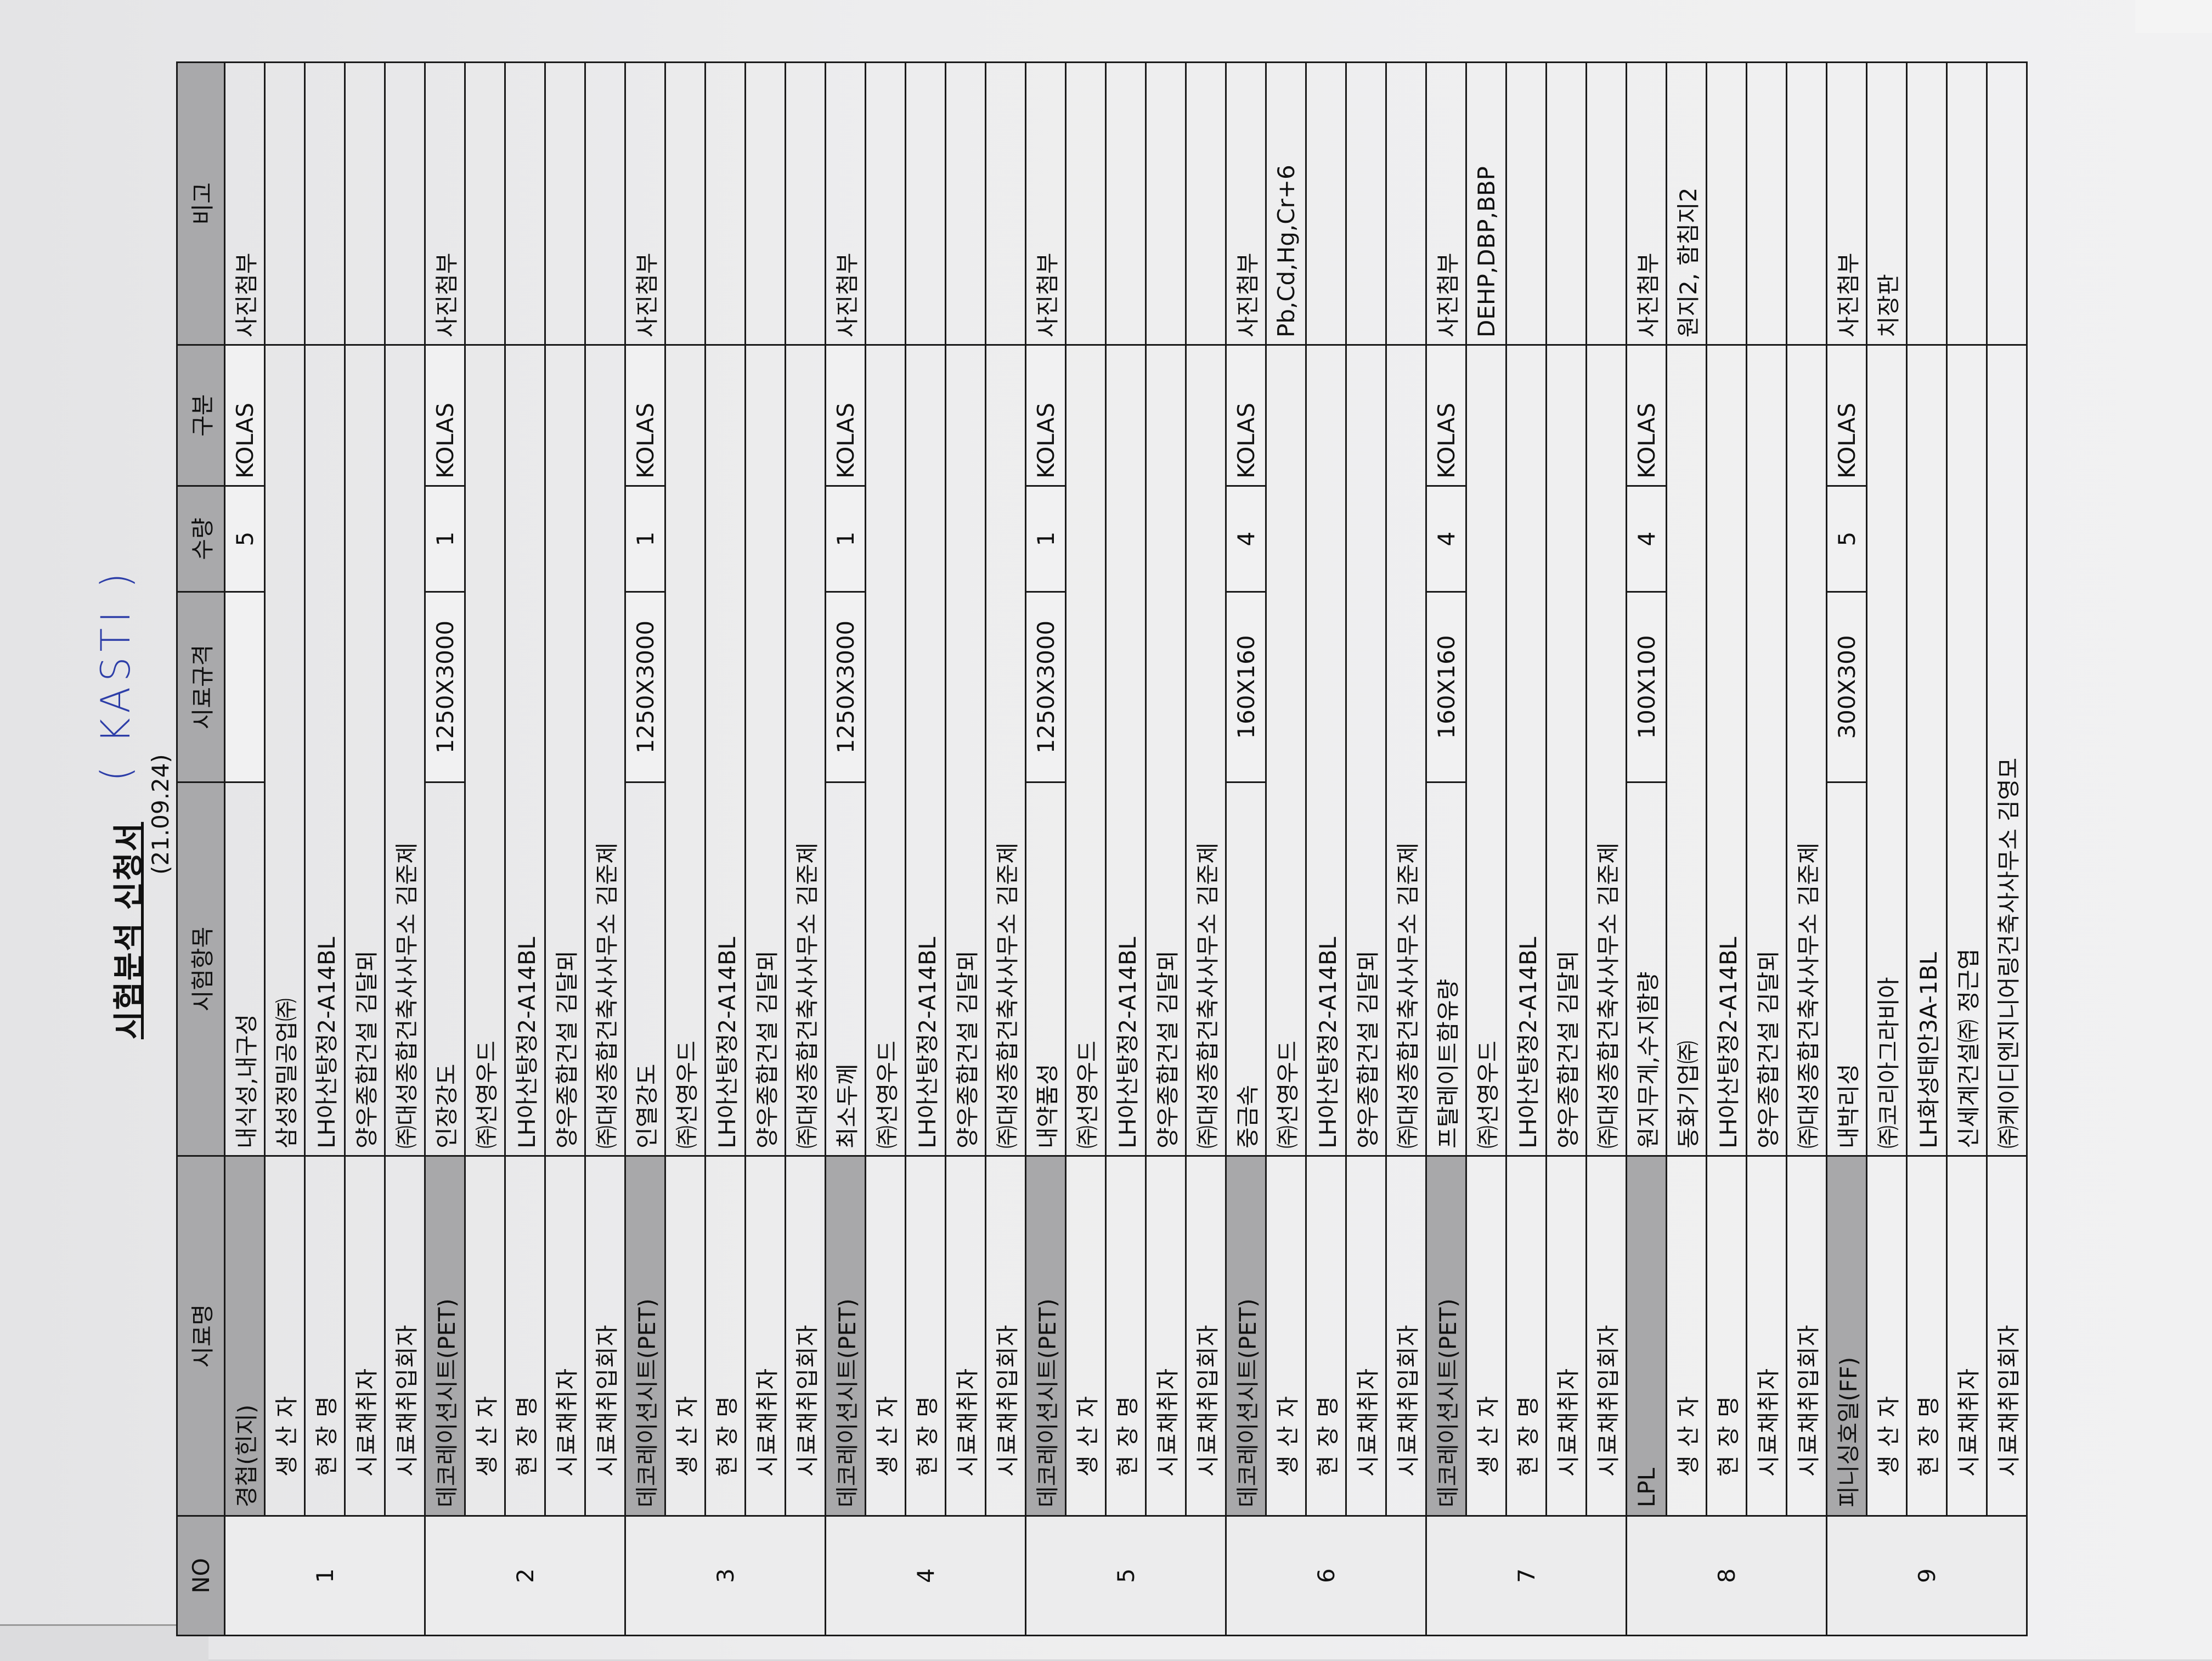 The width and height of the screenshot is (2212, 1661). What do you see at coordinates (1647, 1336) in the screenshot?
I see `sample-name: LPL` at bounding box center [1647, 1336].